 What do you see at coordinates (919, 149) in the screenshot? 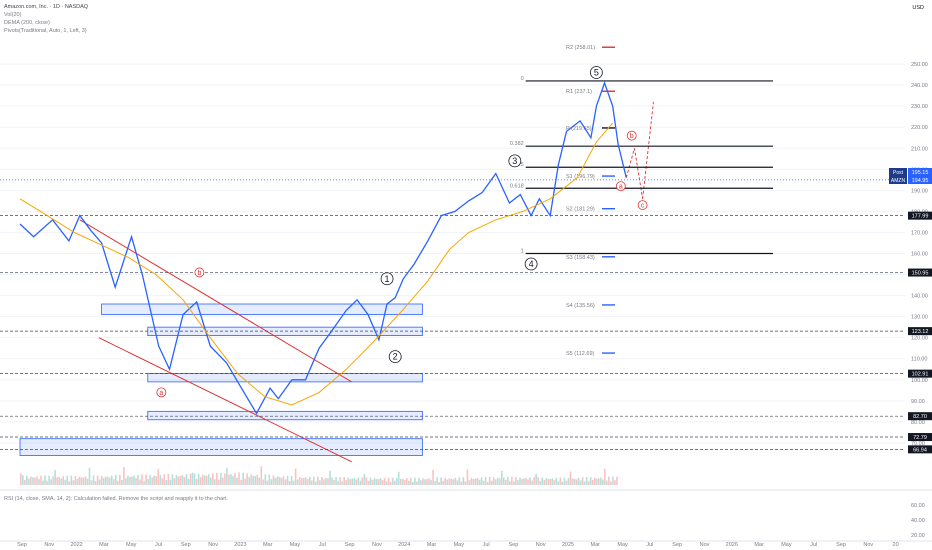
I see `y-tick-label: 210.00` at bounding box center [919, 149].